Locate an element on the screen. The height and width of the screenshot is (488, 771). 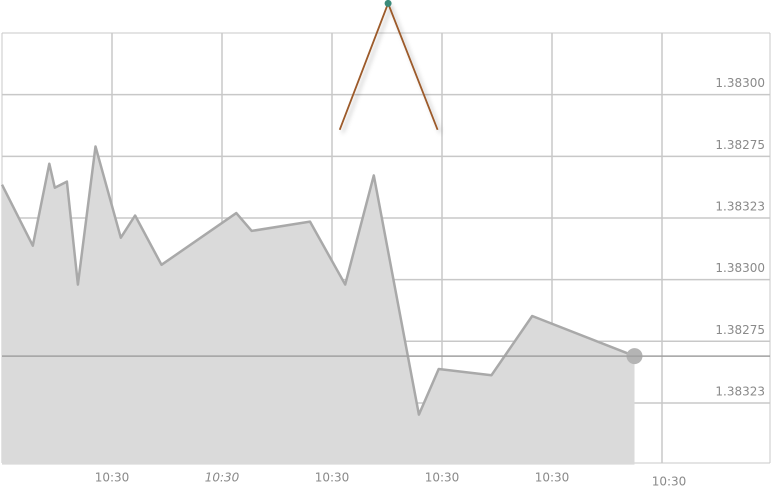
line is located at coordinates (388, 65).